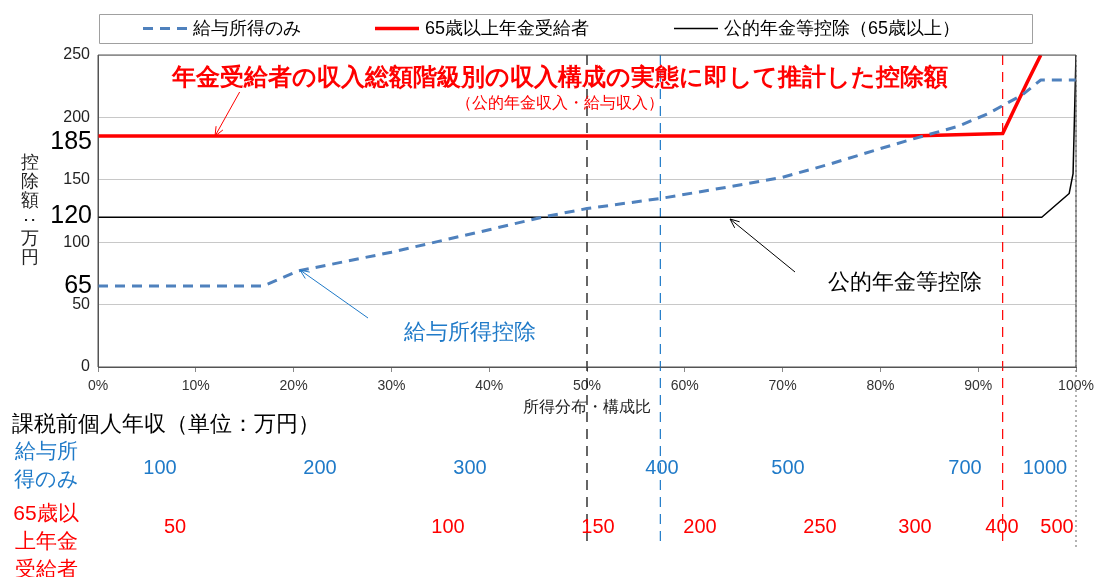 The image size is (1107, 577). What do you see at coordinates (489, 385) in the screenshot?
I see `x-tick-label: 40%` at bounding box center [489, 385].